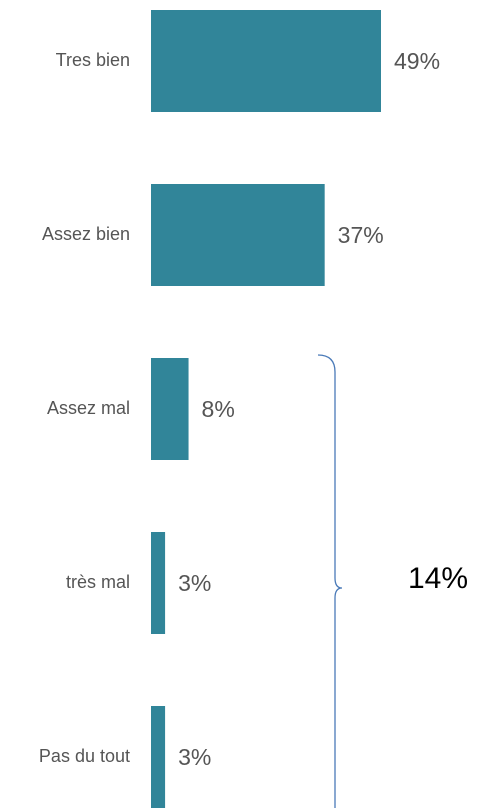 The width and height of the screenshot is (487, 812). I want to click on annotation: 14%, so click(438, 578).